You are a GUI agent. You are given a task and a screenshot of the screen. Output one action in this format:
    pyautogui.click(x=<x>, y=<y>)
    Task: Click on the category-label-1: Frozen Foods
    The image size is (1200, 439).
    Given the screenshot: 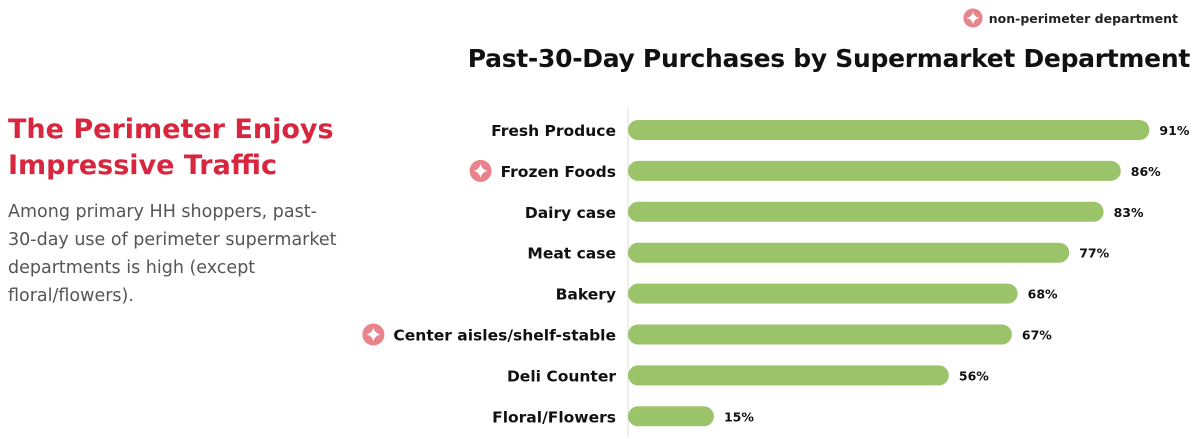 What is the action you would take?
    pyautogui.click(x=558, y=172)
    